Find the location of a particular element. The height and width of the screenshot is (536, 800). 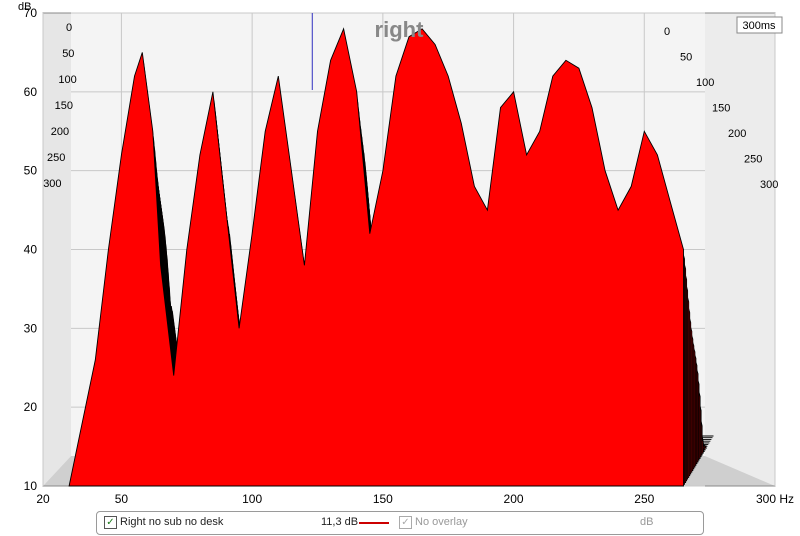

y-tick-label: 50 is located at coordinates (31, 171).